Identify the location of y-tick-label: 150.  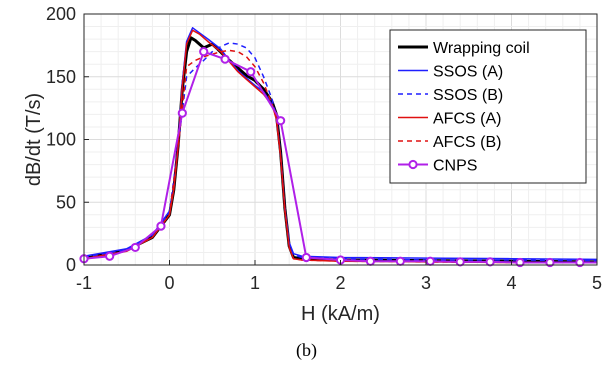
(61, 77).